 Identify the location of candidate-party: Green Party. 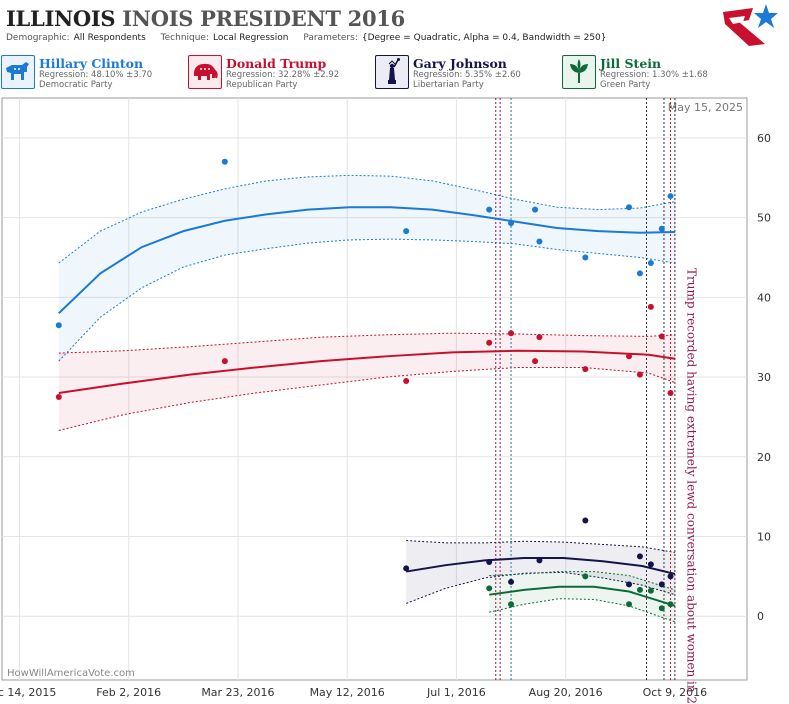
(625, 85).